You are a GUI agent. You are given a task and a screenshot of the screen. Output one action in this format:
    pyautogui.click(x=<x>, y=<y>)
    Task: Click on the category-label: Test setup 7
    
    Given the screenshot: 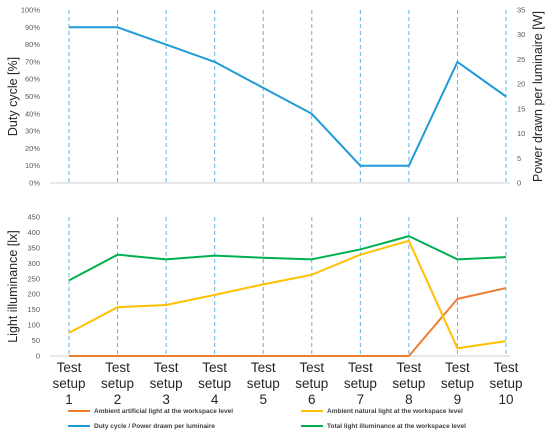 What is the action you would take?
    pyautogui.click(x=360, y=383)
    